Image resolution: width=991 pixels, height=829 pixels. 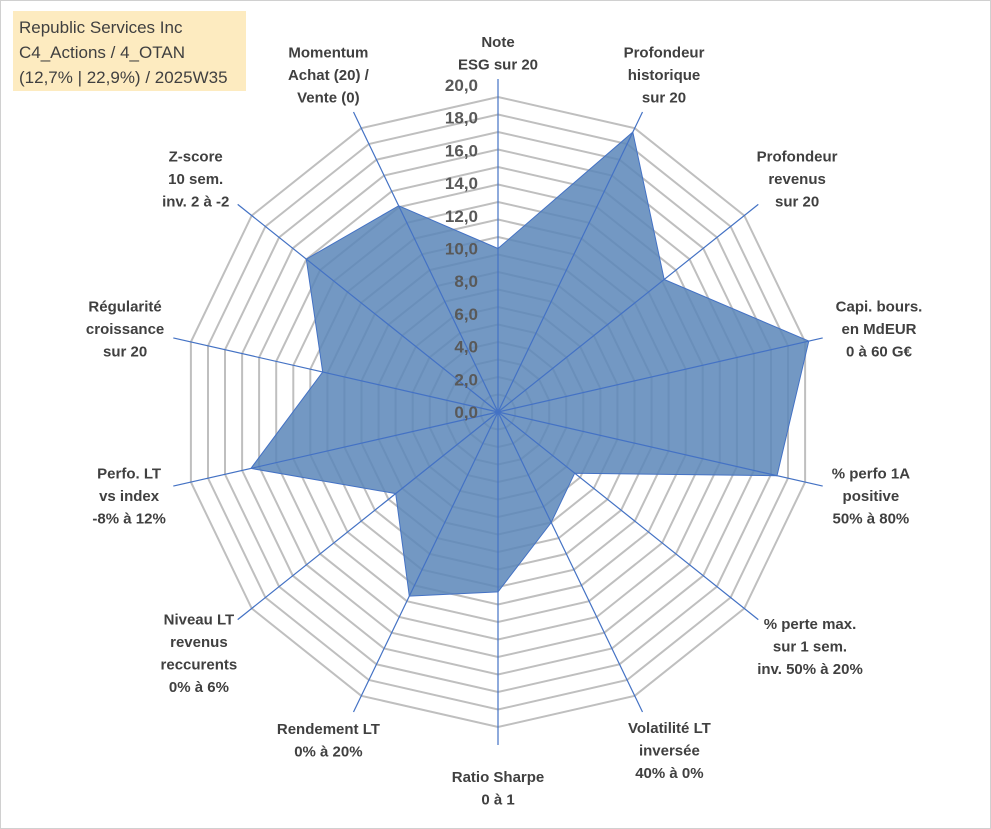 What do you see at coordinates (466, 314) in the screenshot?
I see `r-tick-label: 6,0` at bounding box center [466, 314].